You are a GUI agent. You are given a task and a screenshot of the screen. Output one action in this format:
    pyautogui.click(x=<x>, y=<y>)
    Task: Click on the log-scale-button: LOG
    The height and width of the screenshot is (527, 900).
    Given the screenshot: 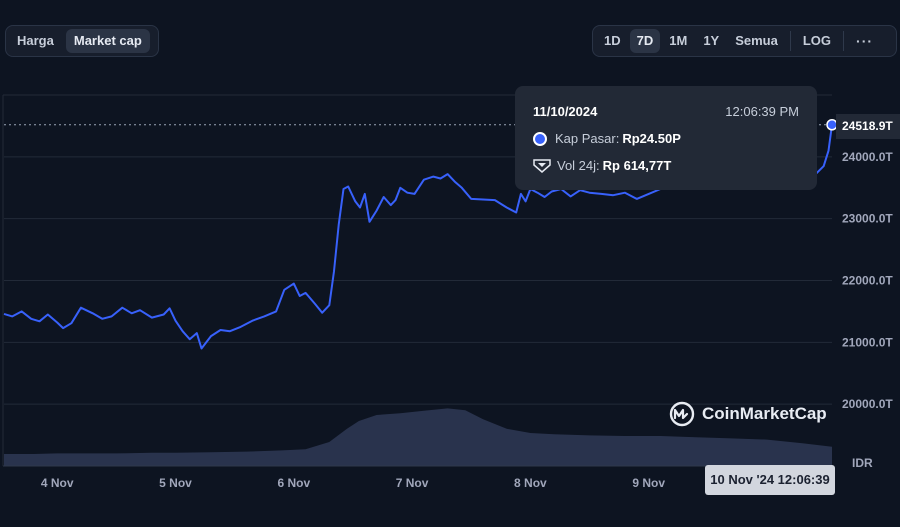 What is the action you would take?
    pyautogui.click(x=817, y=40)
    